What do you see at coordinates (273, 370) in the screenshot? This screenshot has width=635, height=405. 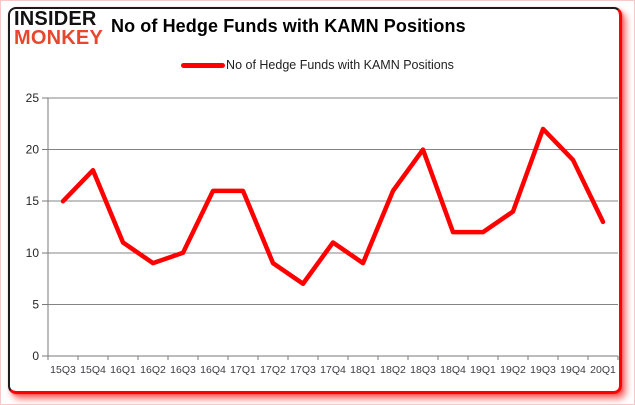 I see `x-tick-label: 17Q2` at bounding box center [273, 370].